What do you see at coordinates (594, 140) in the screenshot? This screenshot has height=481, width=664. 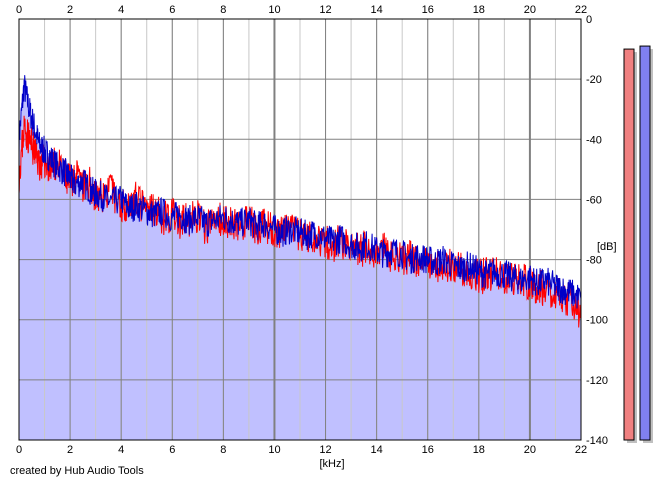 I see `y-tick-label: -40` at bounding box center [594, 140].